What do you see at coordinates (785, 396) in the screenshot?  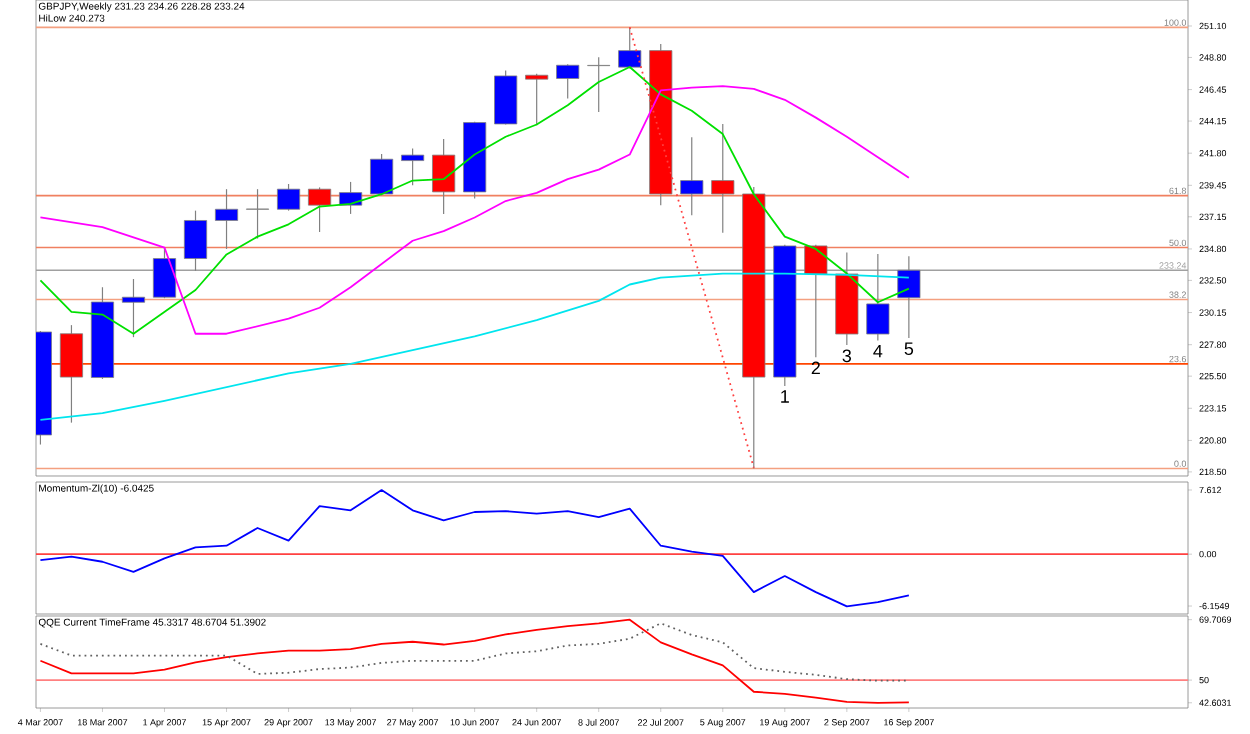 I see `annotation: 1` at bounding box center [785, 396].